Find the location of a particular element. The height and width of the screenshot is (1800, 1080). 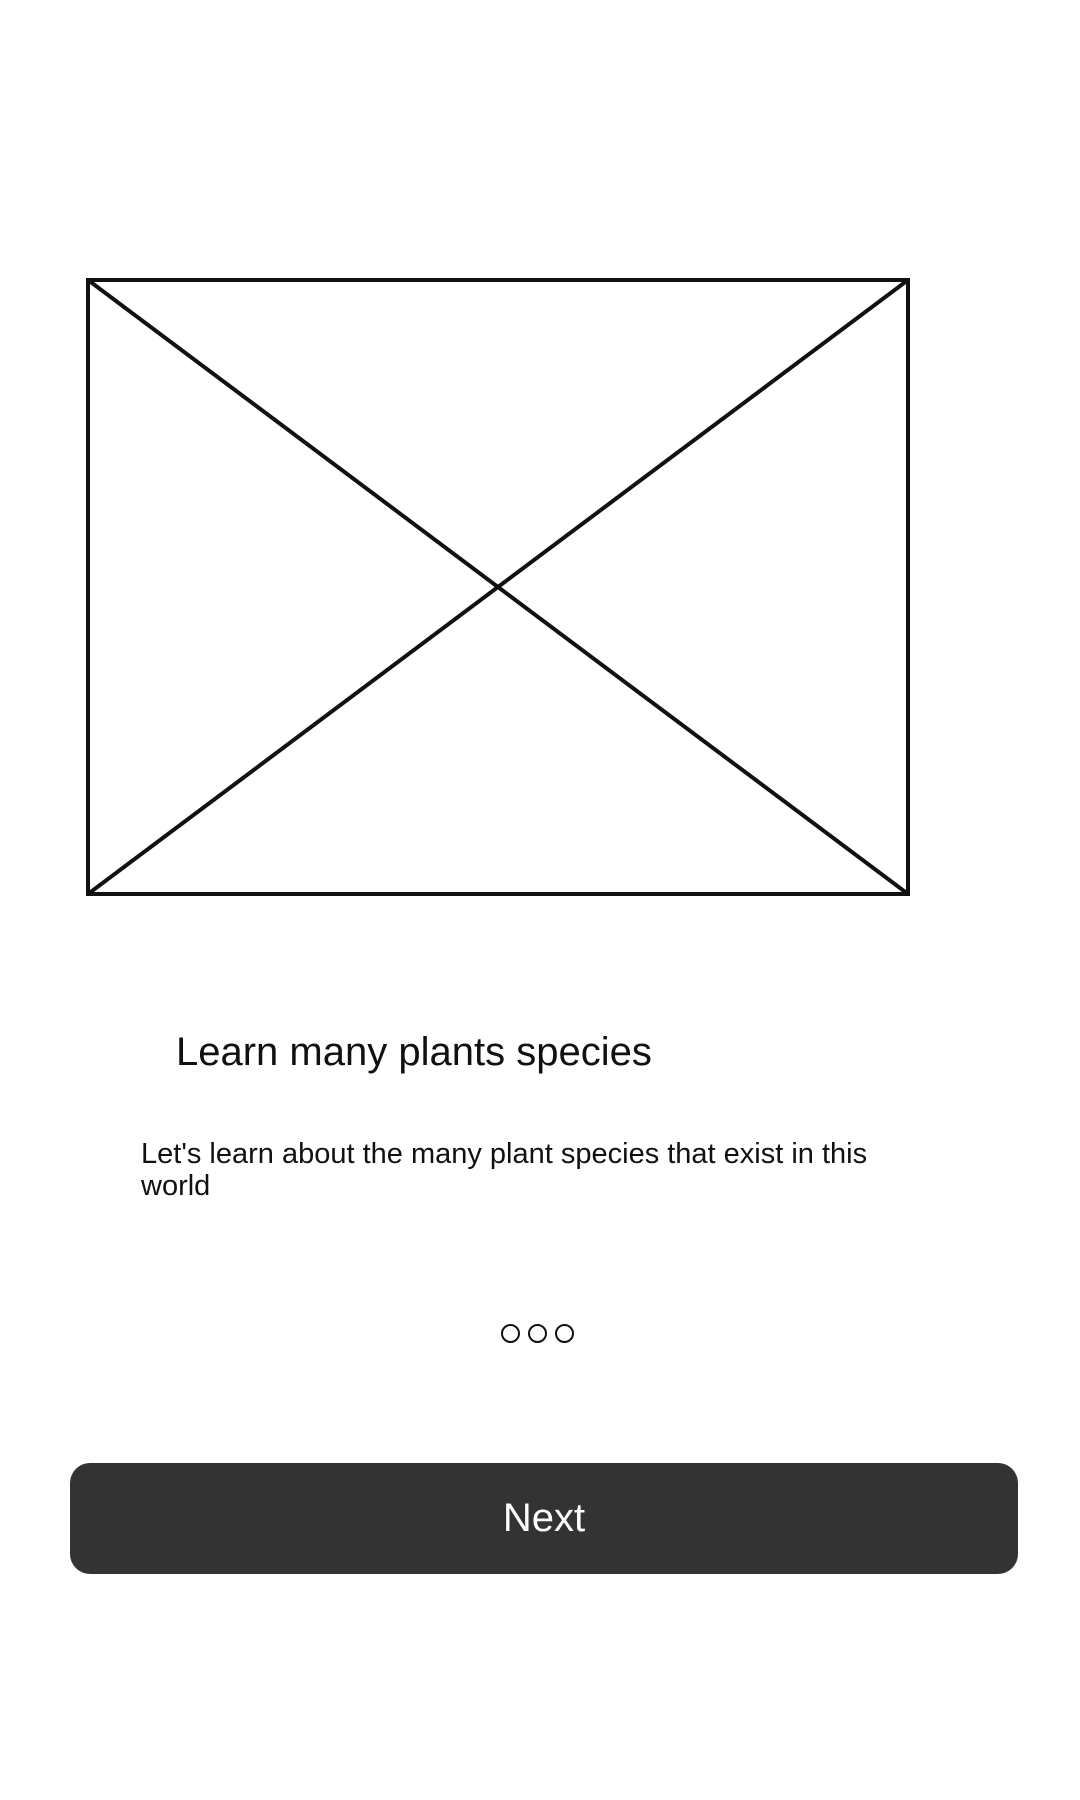

page-indicator is located at coordinates (537, 1337).